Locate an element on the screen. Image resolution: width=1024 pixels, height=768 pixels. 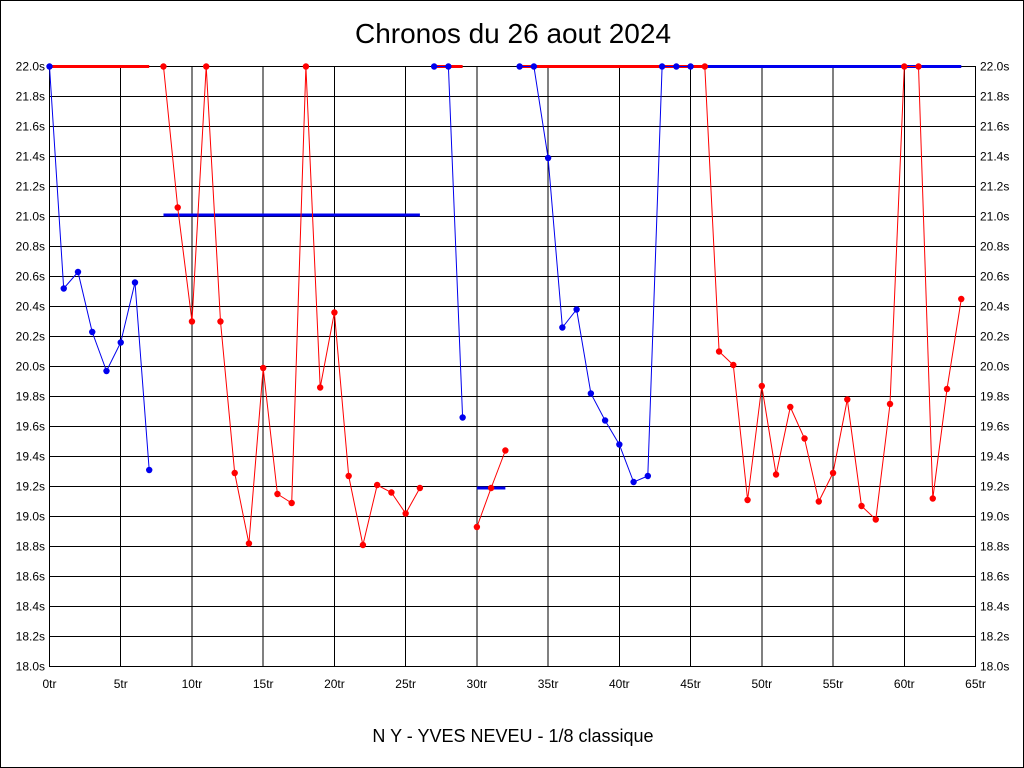
y-tick-label-left: 20.2s is located at coordinates (30, 337).